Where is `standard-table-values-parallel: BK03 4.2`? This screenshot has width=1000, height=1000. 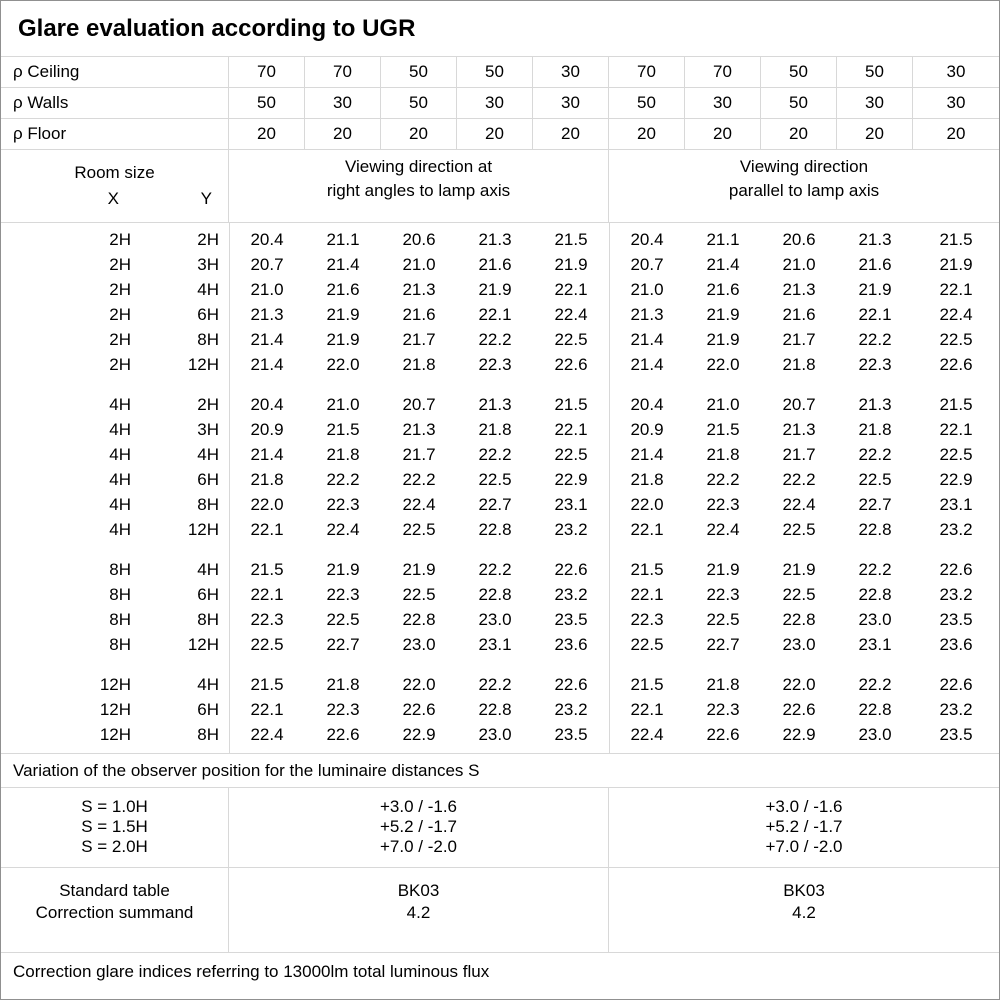
standard-table-values-parallel: BK03 4.2 is located at coordinates (804, 910).